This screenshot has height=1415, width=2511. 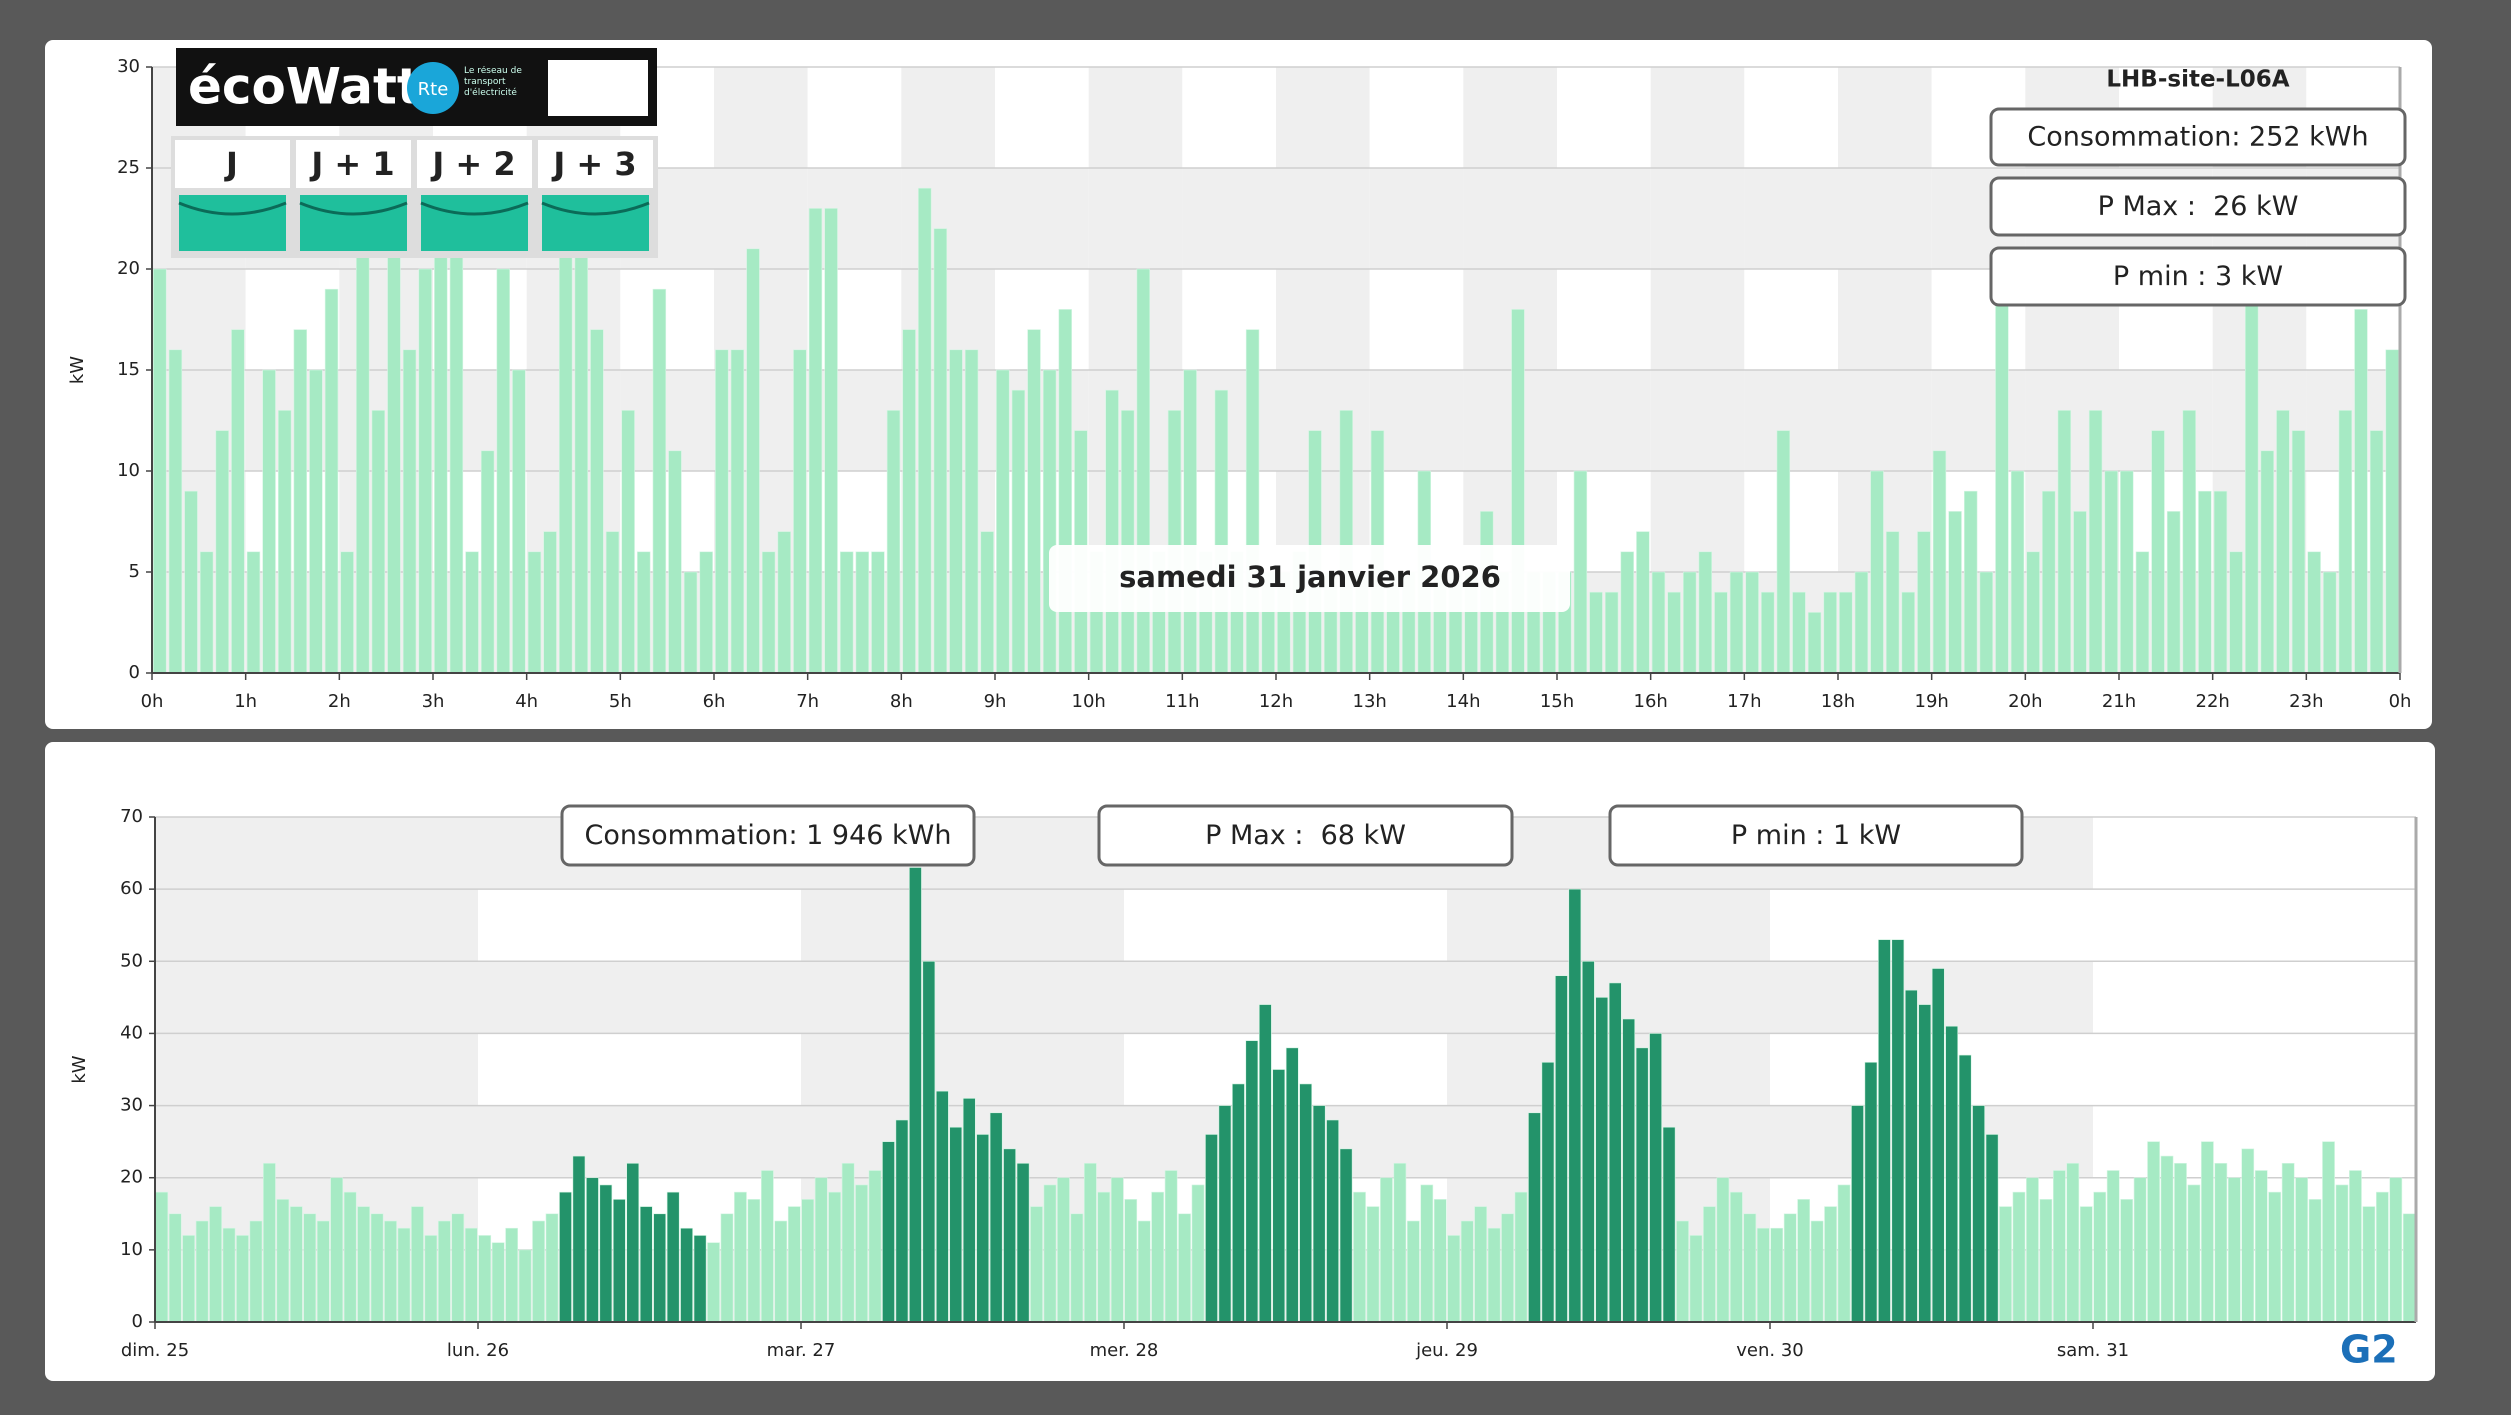 What do you see at coordinates (714, 701) in the screenshot?
I see `x-tick-label: 6h` at bounding box center [714, 701].